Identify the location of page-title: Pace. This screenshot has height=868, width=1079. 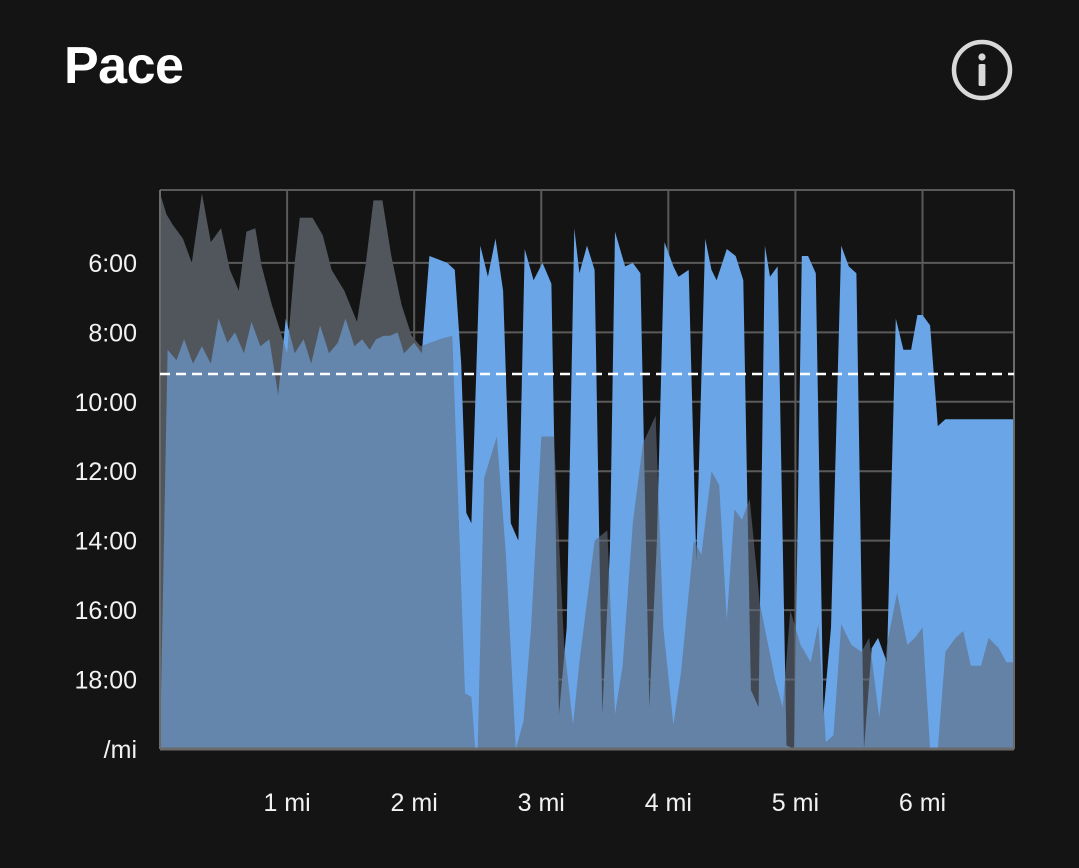
(124, 66).